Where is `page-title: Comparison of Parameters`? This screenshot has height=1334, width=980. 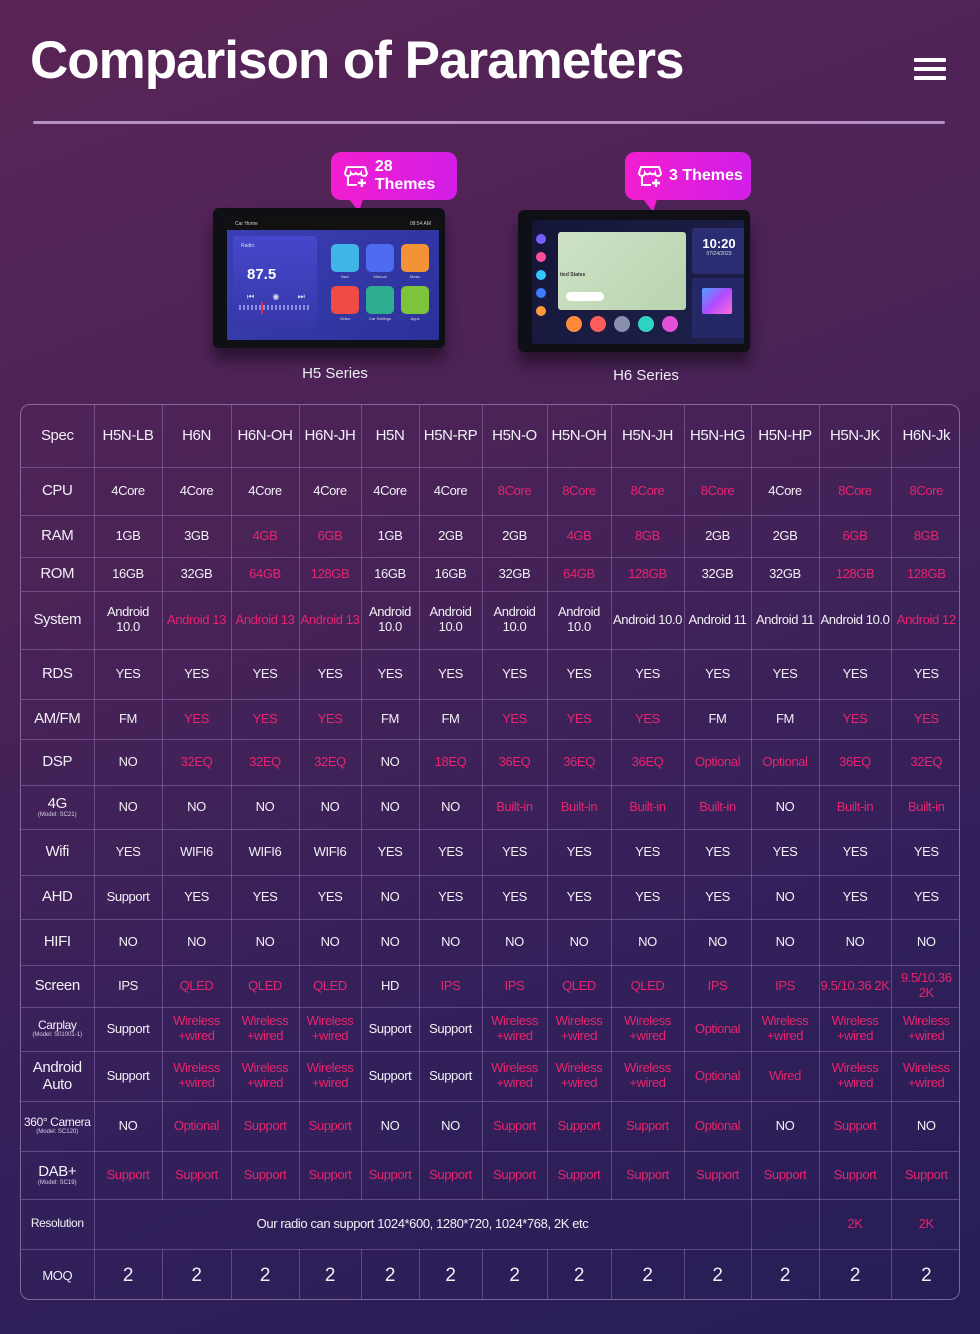 page-title: Comparison of Parameters is located at coordinates (357, 60).